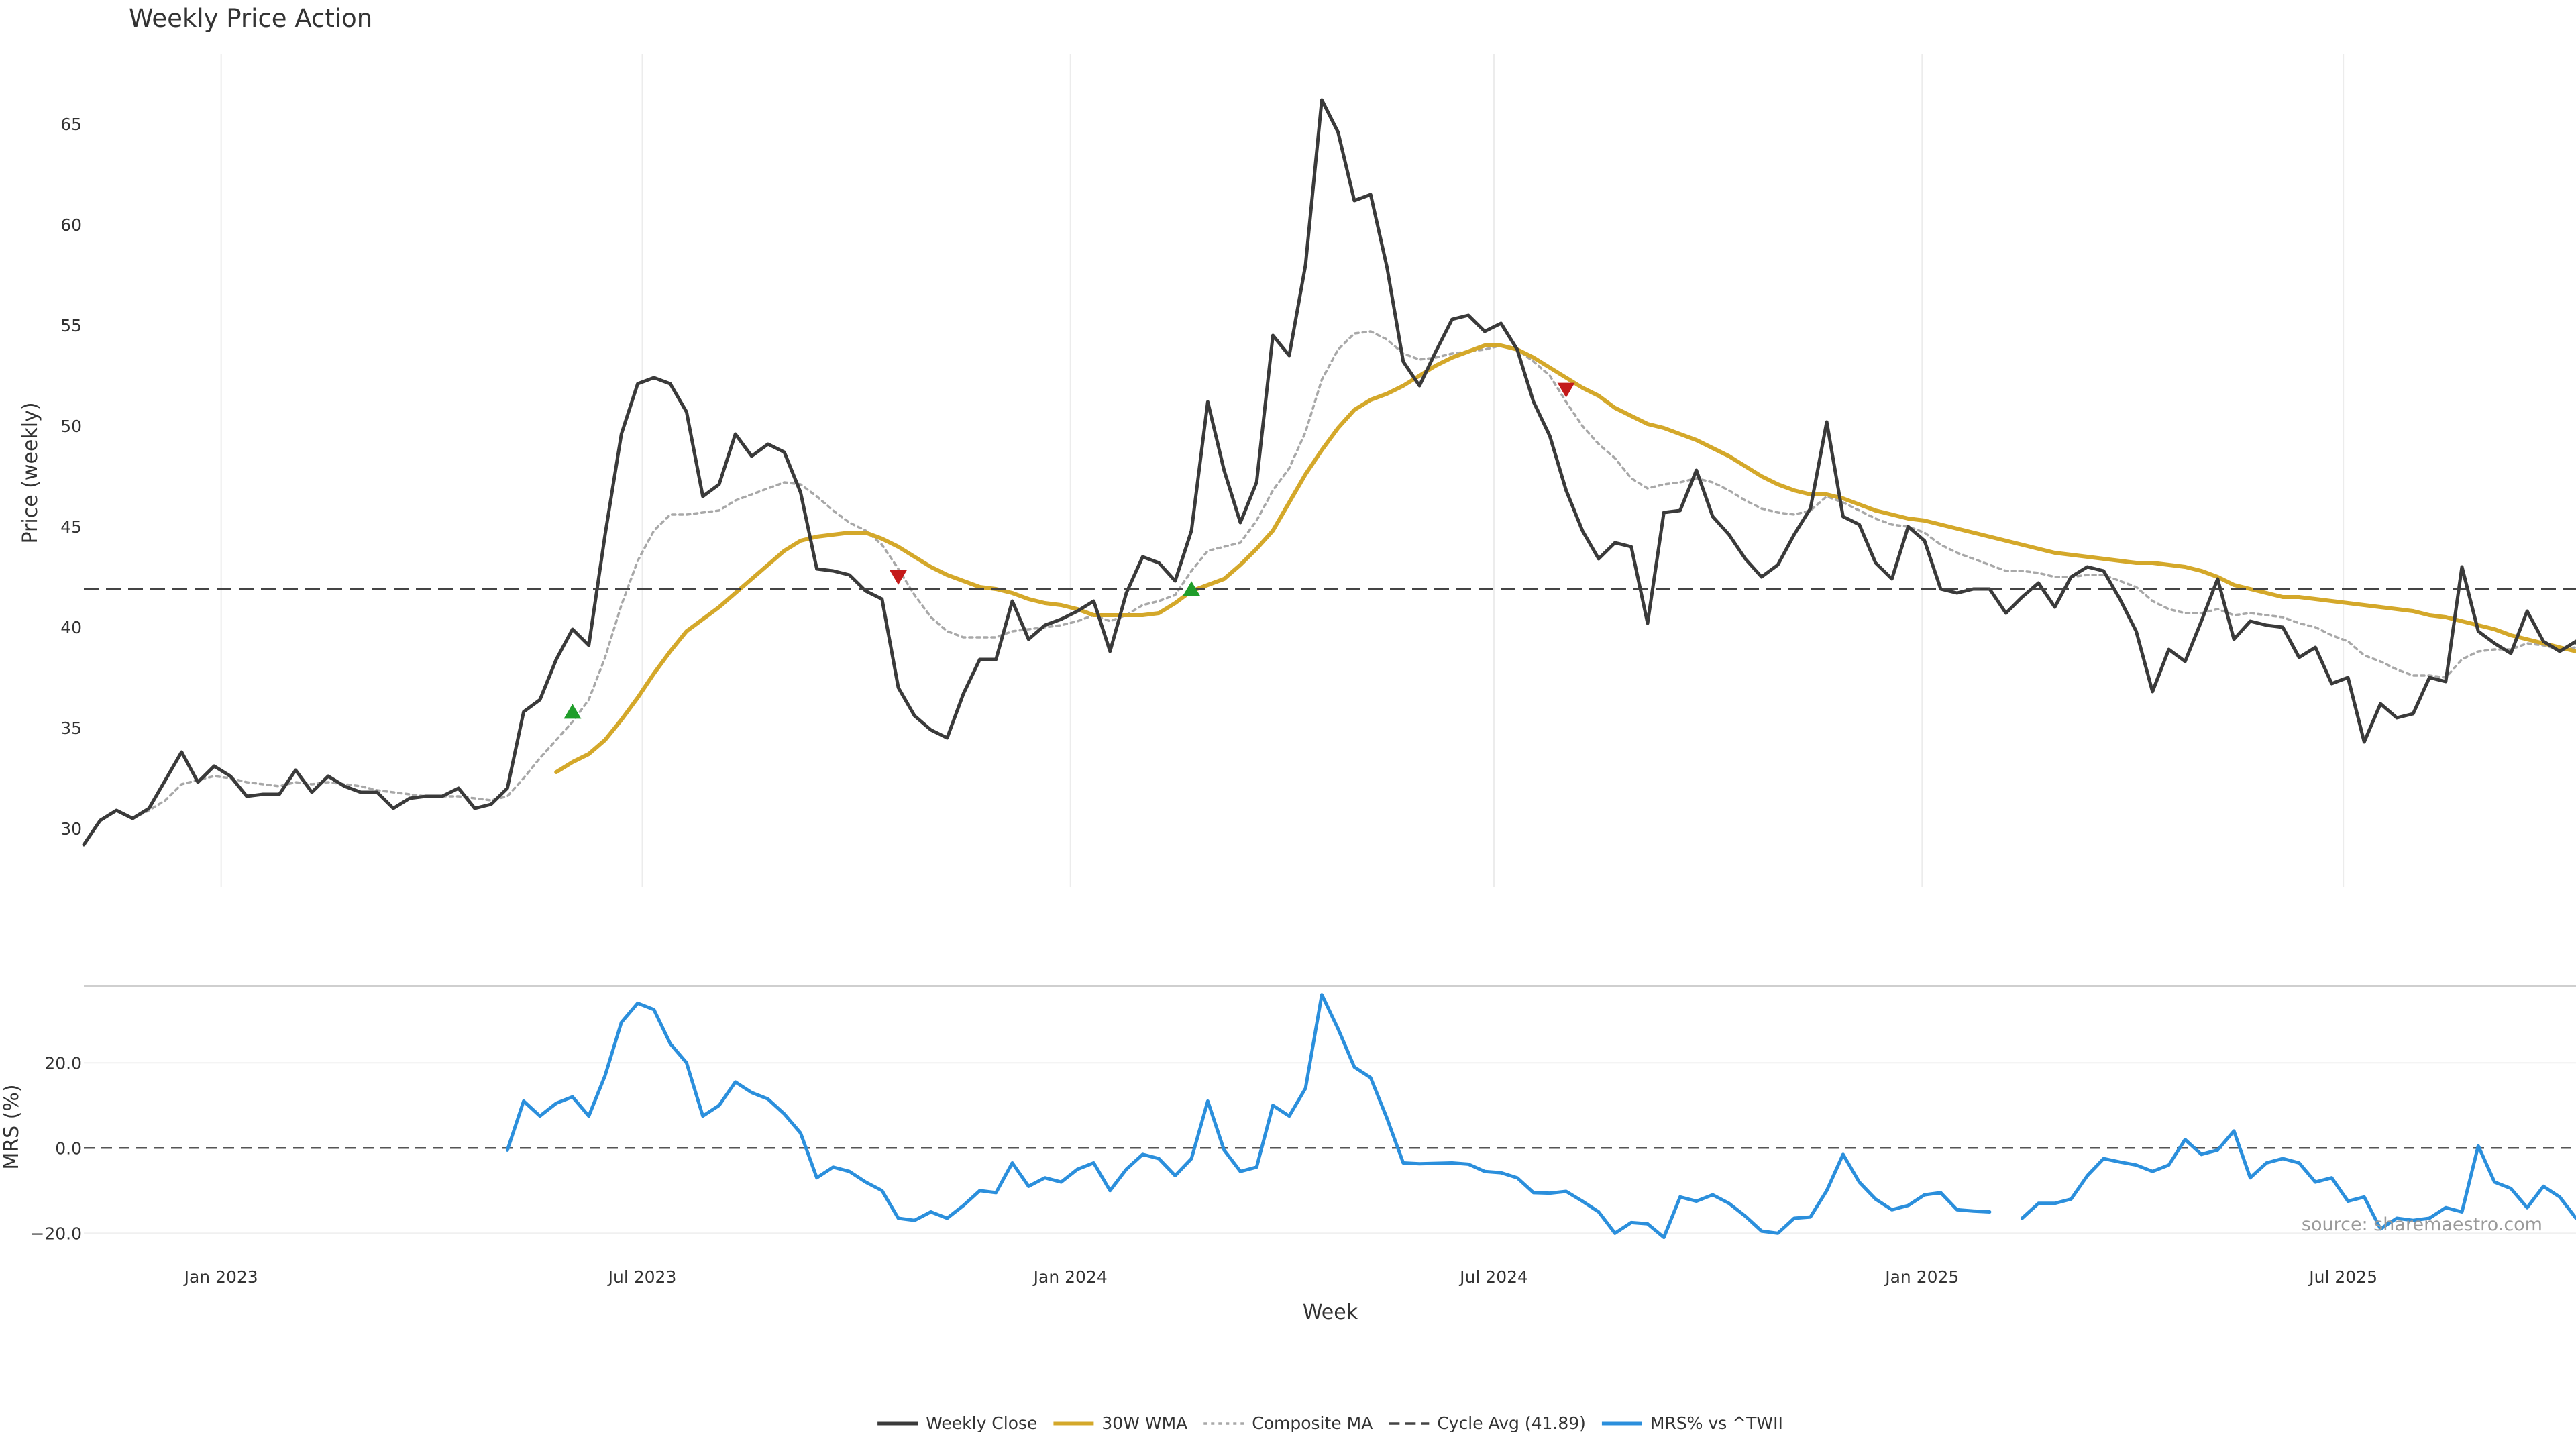  I want to click on x-tick-label: Jul 2024, so click(1493, 1277).